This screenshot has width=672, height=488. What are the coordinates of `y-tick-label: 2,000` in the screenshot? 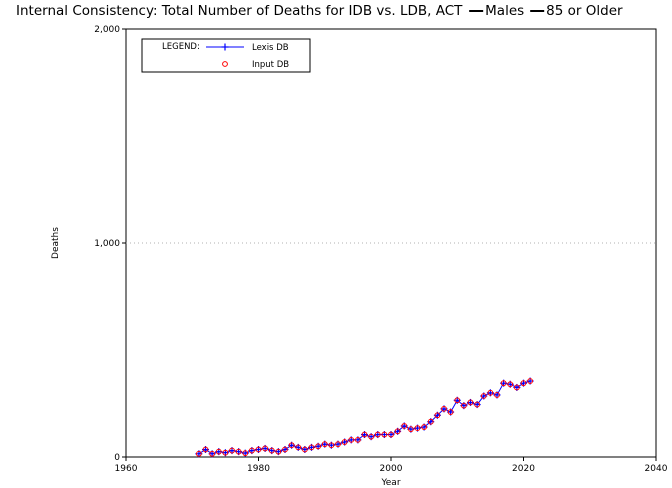 It's located at (107, 30).